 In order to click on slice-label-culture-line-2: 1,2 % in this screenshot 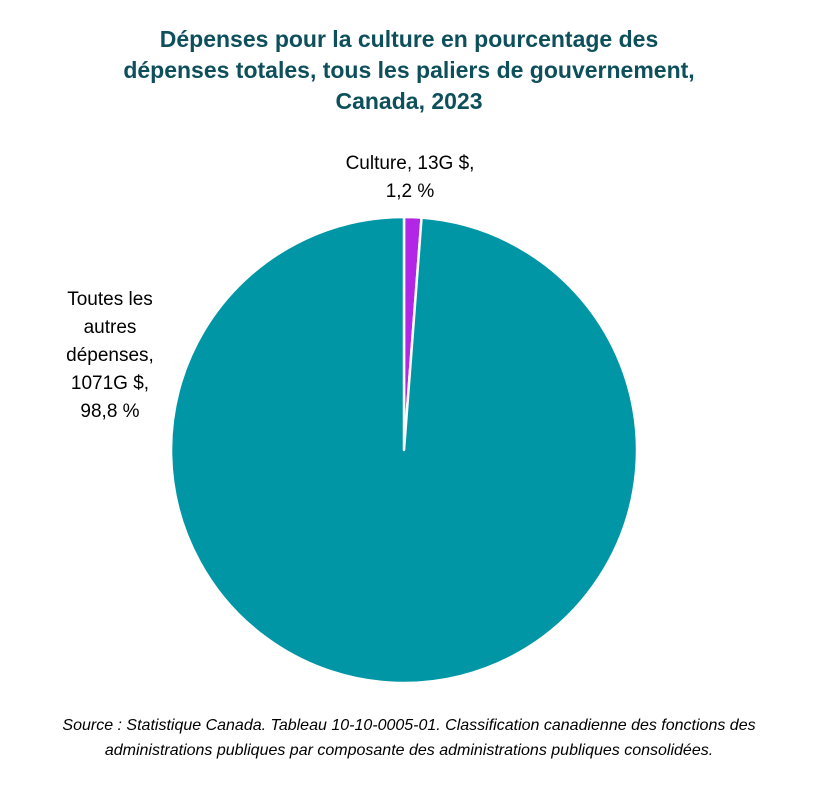, I will do `click(410, 191)`.